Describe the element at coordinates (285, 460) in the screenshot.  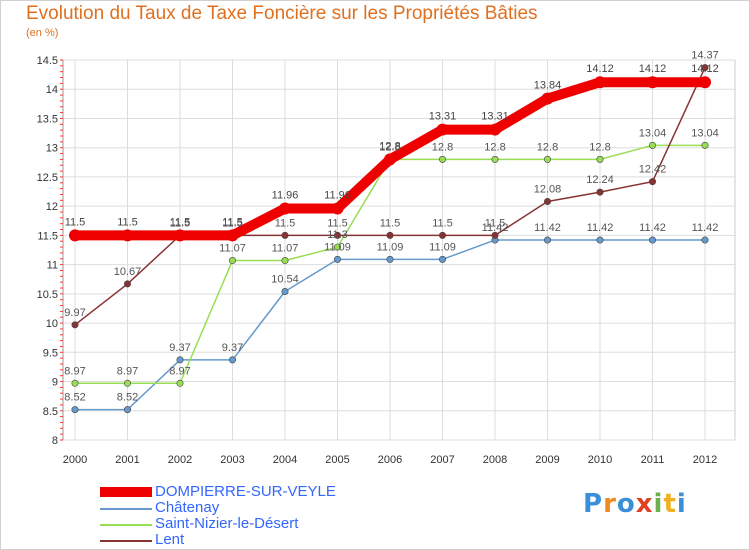
I see `x-tick-label: 2004` at that location.